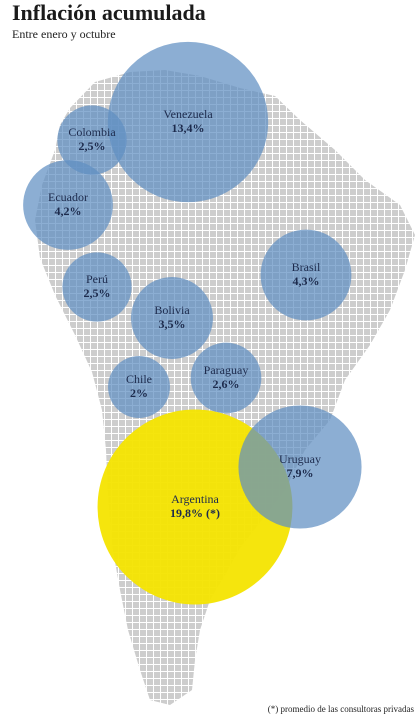 The image size is (420, 723). I want to click on footnote: (*) promedio de las consultoras privadas, so click(341, 709).